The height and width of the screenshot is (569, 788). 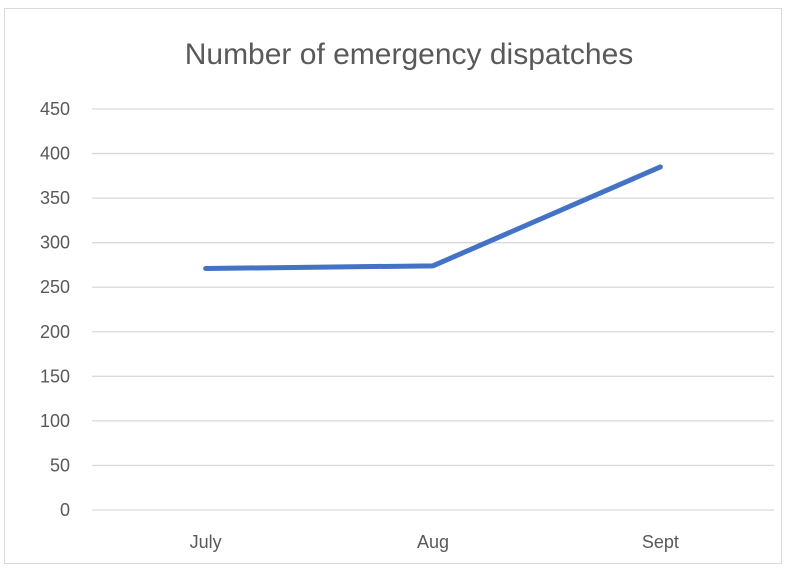 I want to click on x-tick-label: Sept, so click(x=660, y=542).